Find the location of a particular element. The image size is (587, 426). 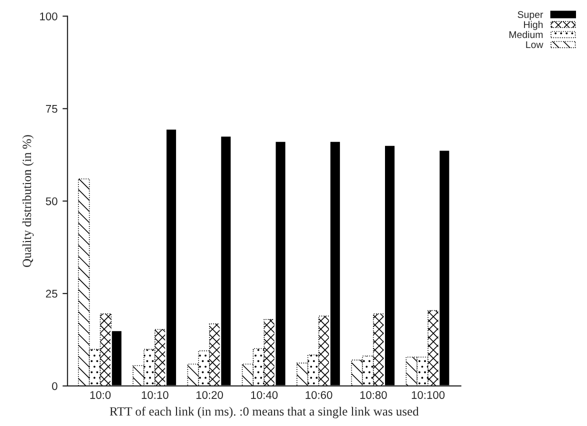

y-tick-label: 100 is located at coordinates (49, 16).